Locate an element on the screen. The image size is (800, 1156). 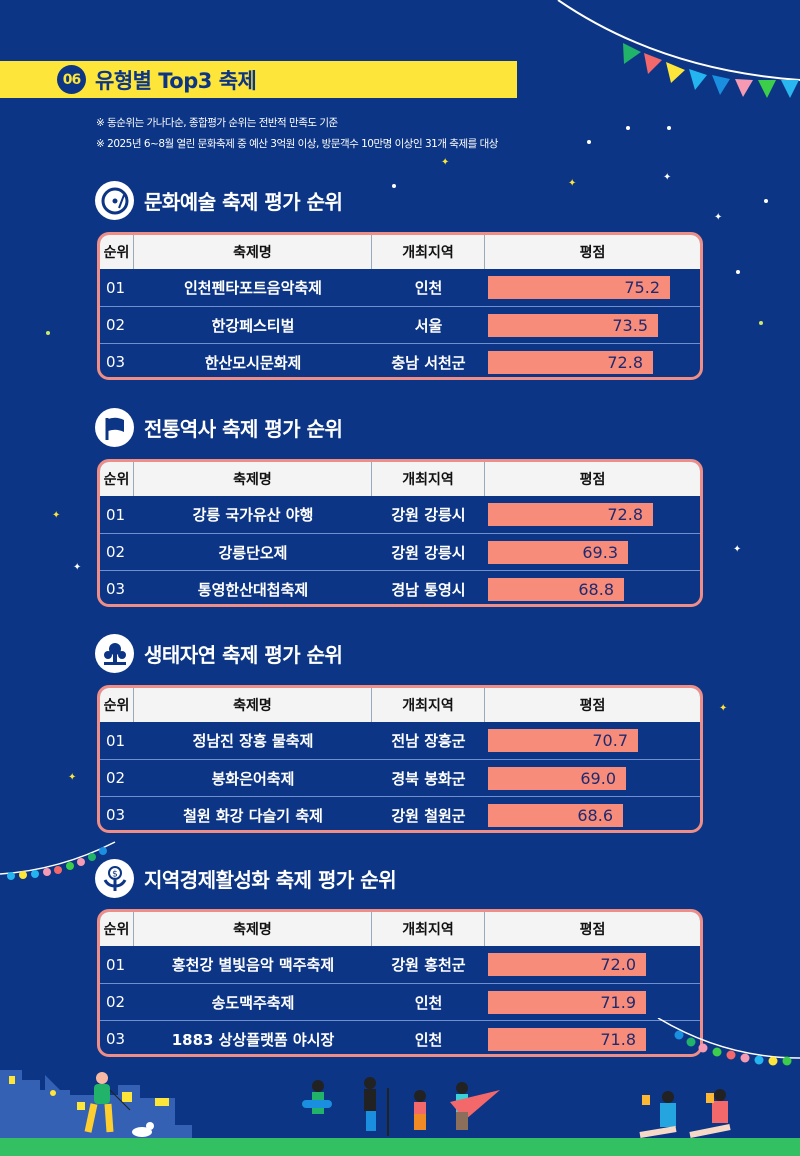
section-header-nature: 생태자연 축제 평가 순위 is located at coordinates (219, 653).